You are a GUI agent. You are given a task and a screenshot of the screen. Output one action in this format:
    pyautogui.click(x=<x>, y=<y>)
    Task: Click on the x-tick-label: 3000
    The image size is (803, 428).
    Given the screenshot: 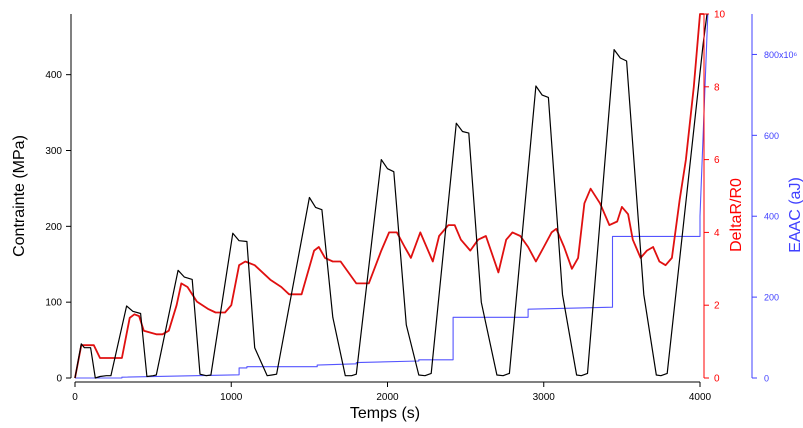 What is the action you would take?
    pyautogui.click(x=544, y=397)
    